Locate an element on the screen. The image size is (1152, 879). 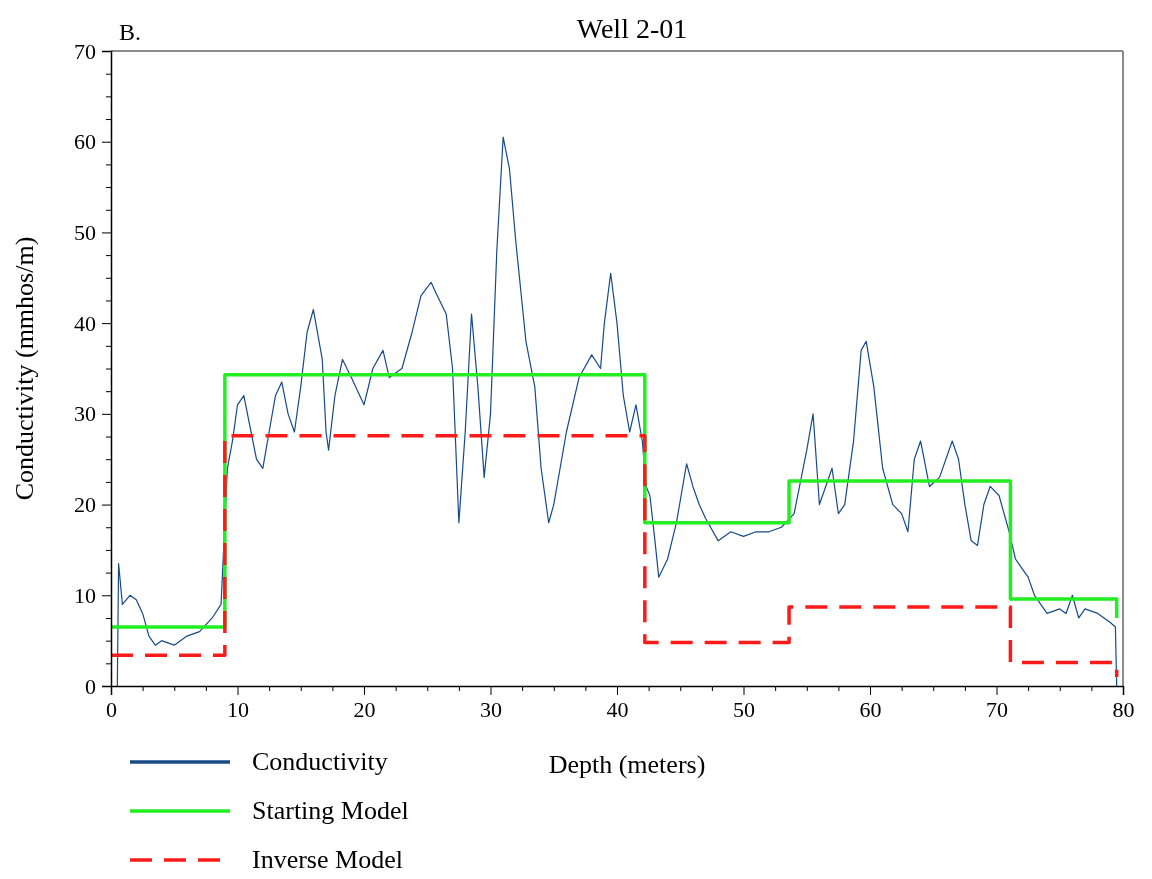
x-tick-label: 80 is located at coordinates (1123, 709).